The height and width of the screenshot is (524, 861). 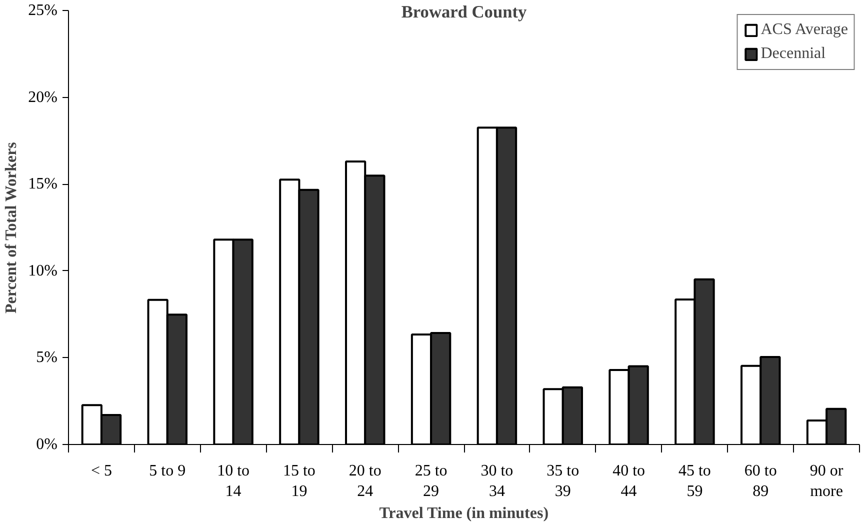 What do you see at coordinates (431, 481) in the screenshot?
I see `x-tick-label: 25 to 29` at bounding box center [431, 481].